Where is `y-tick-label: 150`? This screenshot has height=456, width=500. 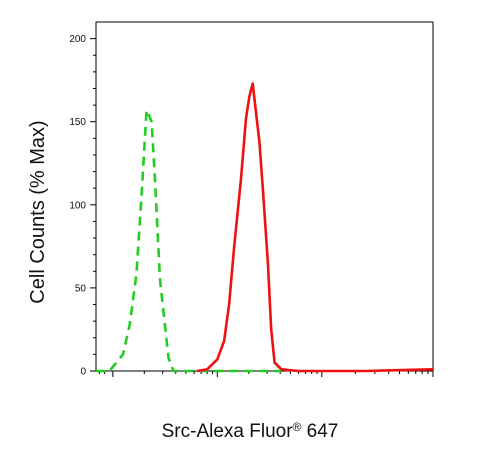
y-tick-label: 150 is located at coordinates (77, 122).